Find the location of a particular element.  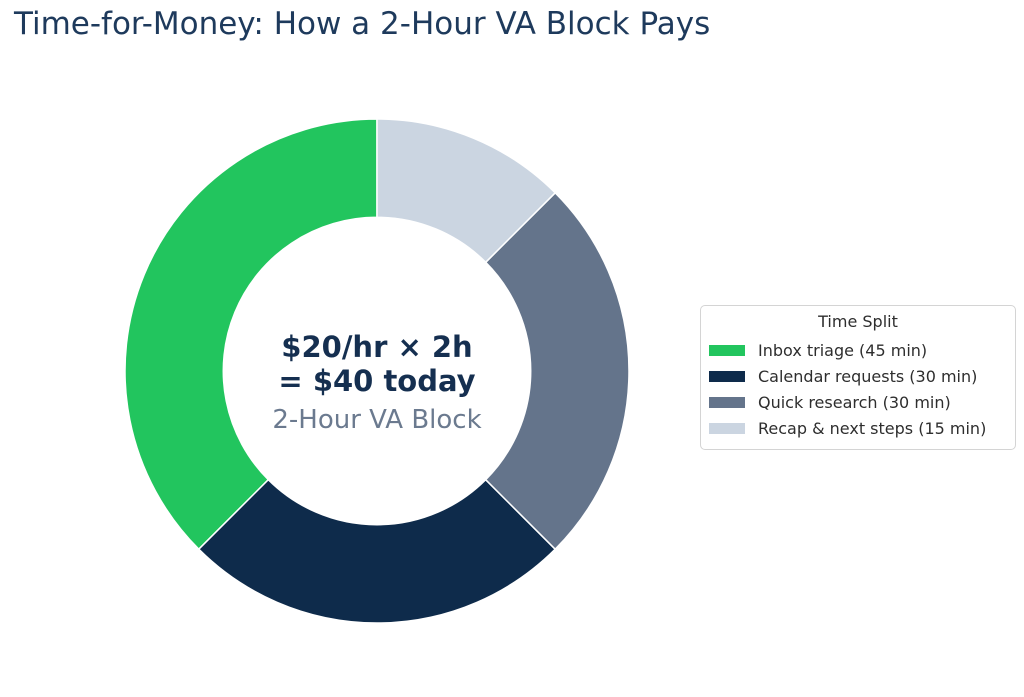

legend-item: Recap & next steps (15 min) is located at coordinates (858, 428).